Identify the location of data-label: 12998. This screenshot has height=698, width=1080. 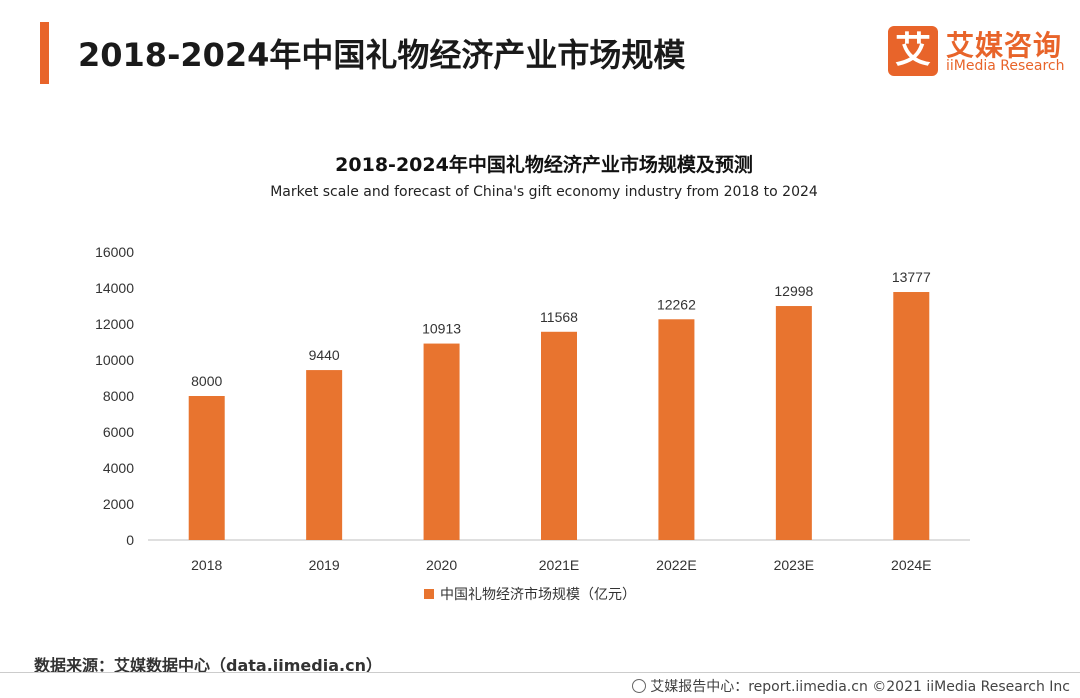
(793, 291).